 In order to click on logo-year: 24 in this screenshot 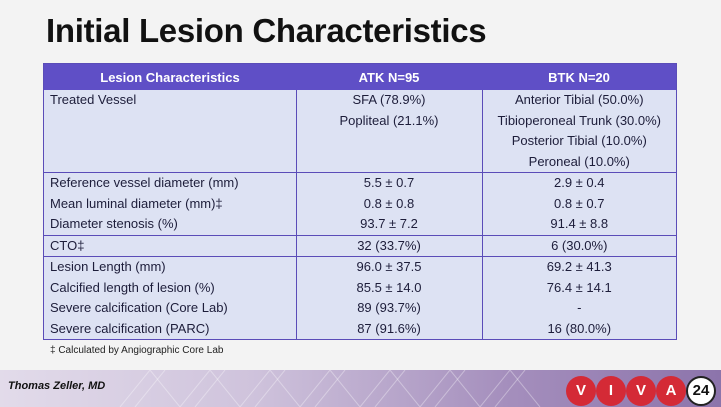, I will do `click(701, 391)`.